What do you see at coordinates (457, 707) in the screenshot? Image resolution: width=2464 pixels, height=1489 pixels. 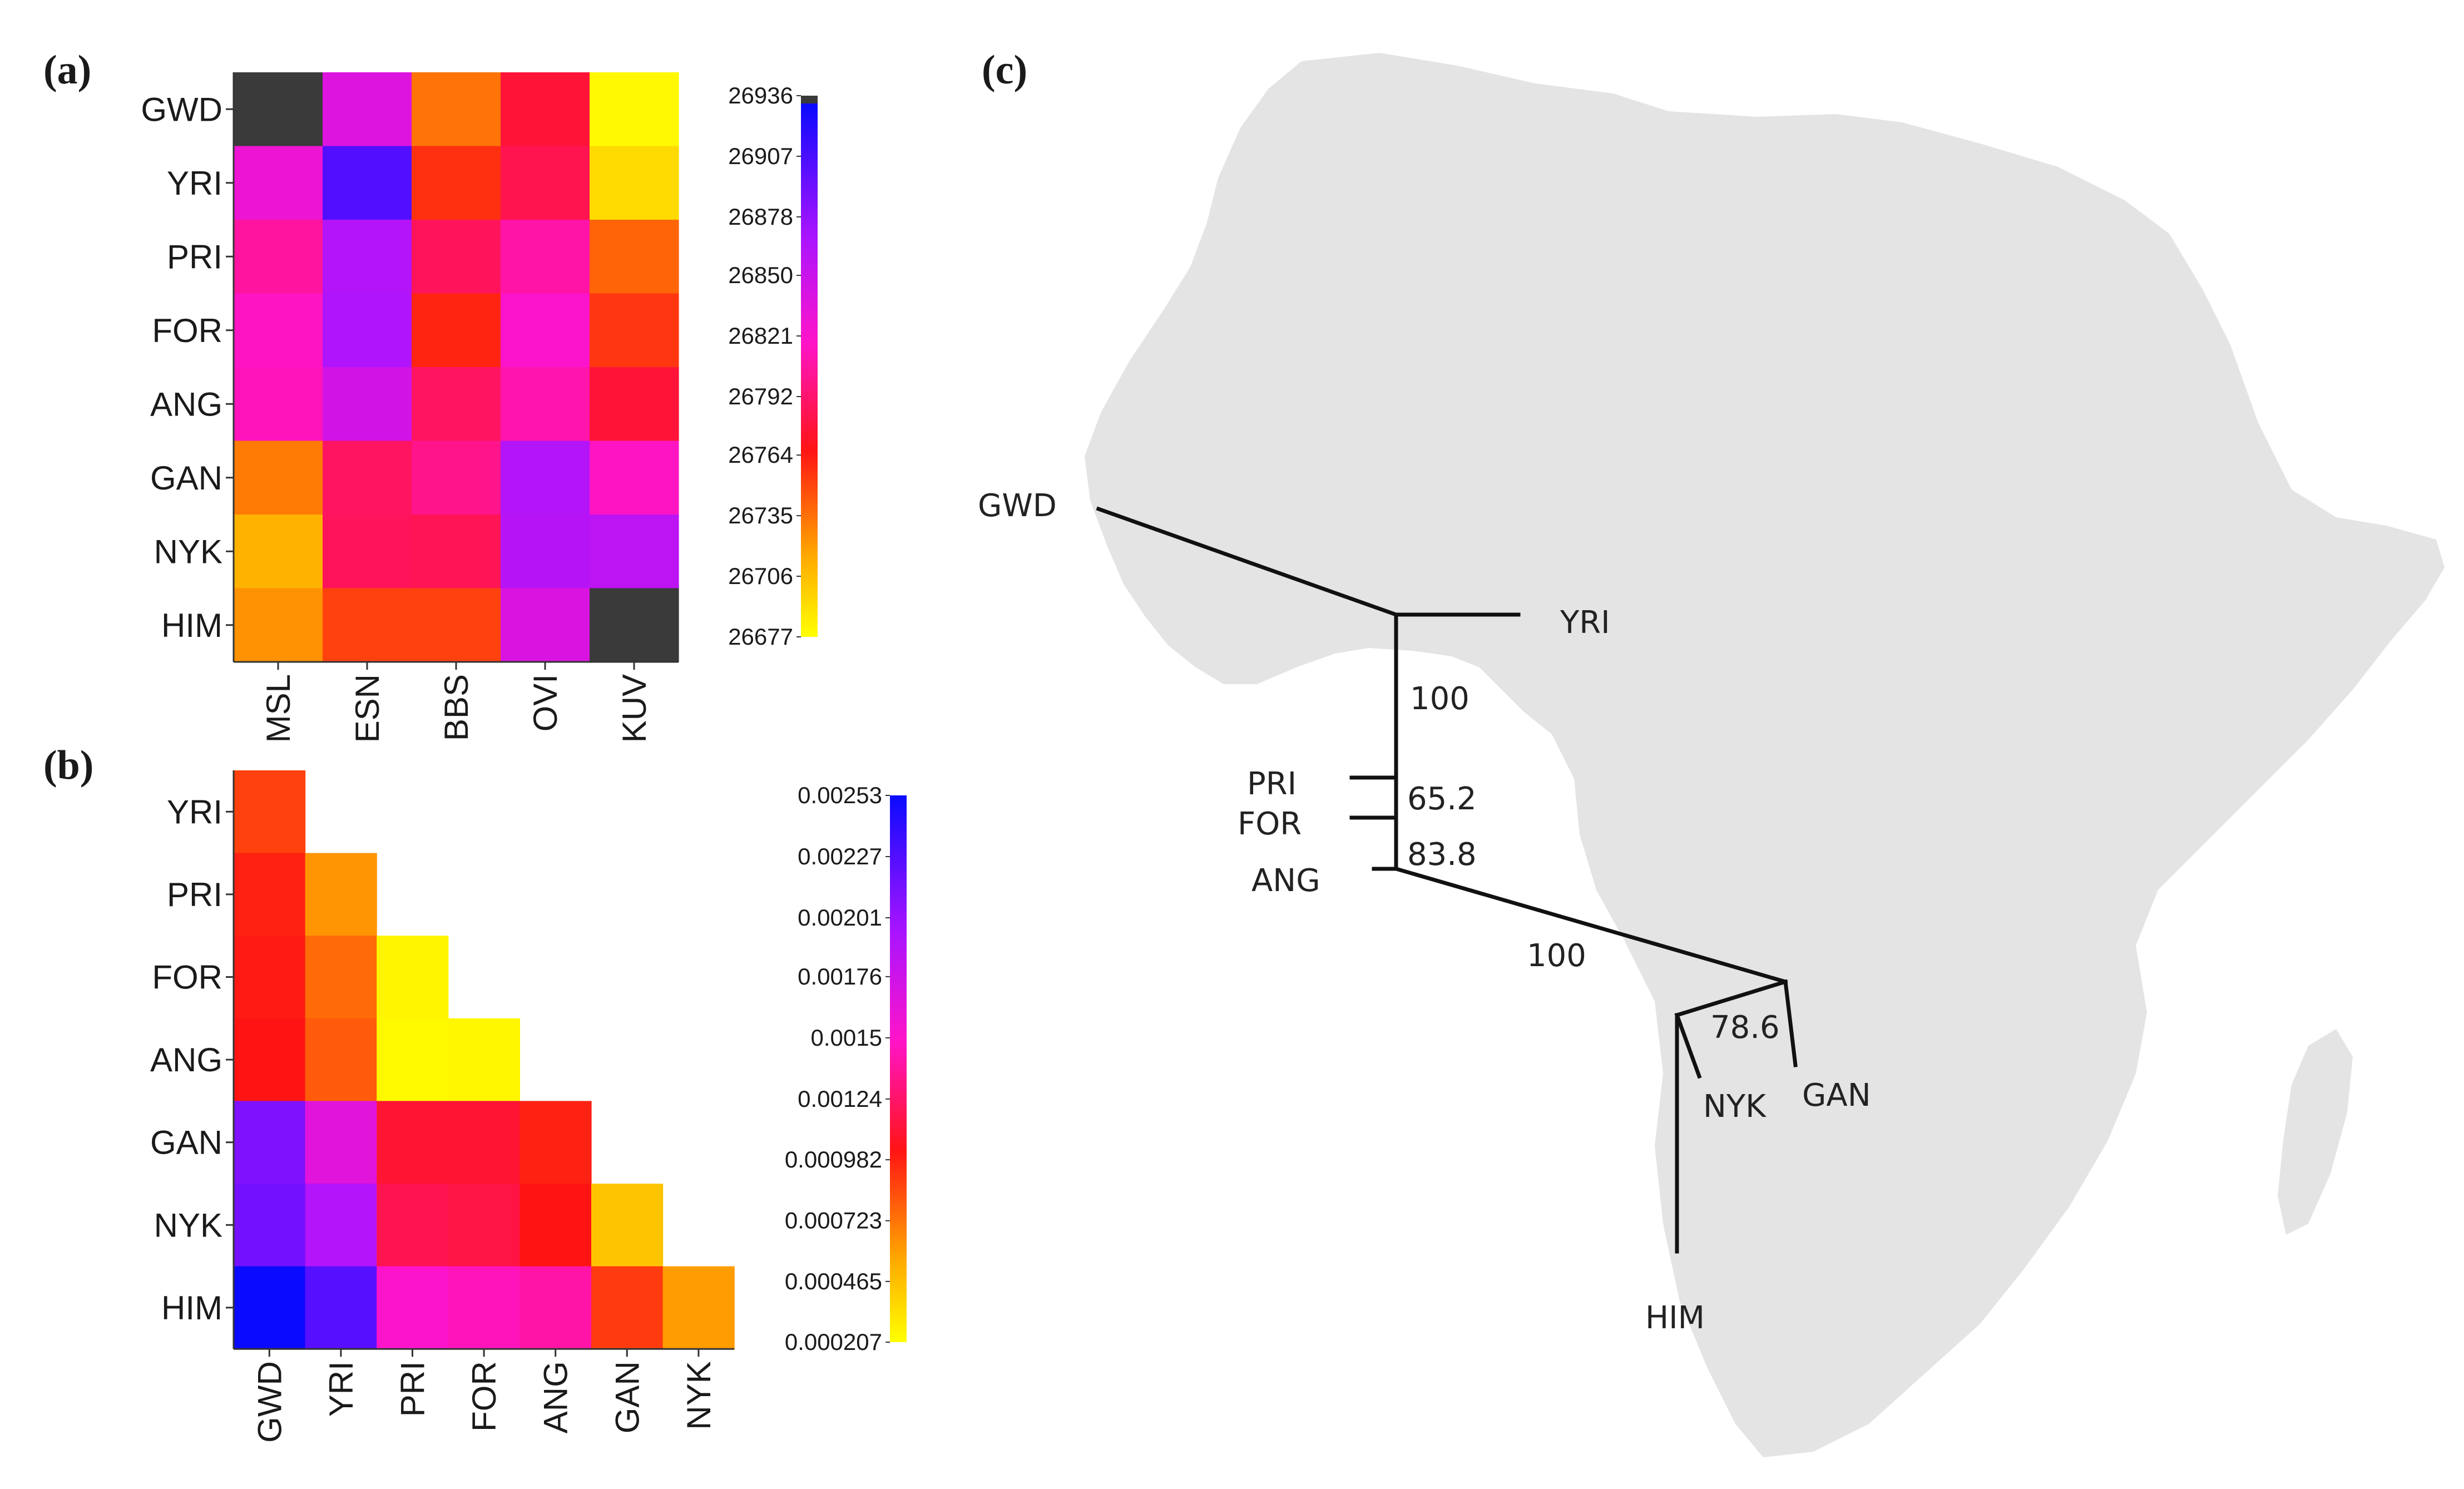 I see `x-tick-label: BBS` at bounding box center [457, 707].